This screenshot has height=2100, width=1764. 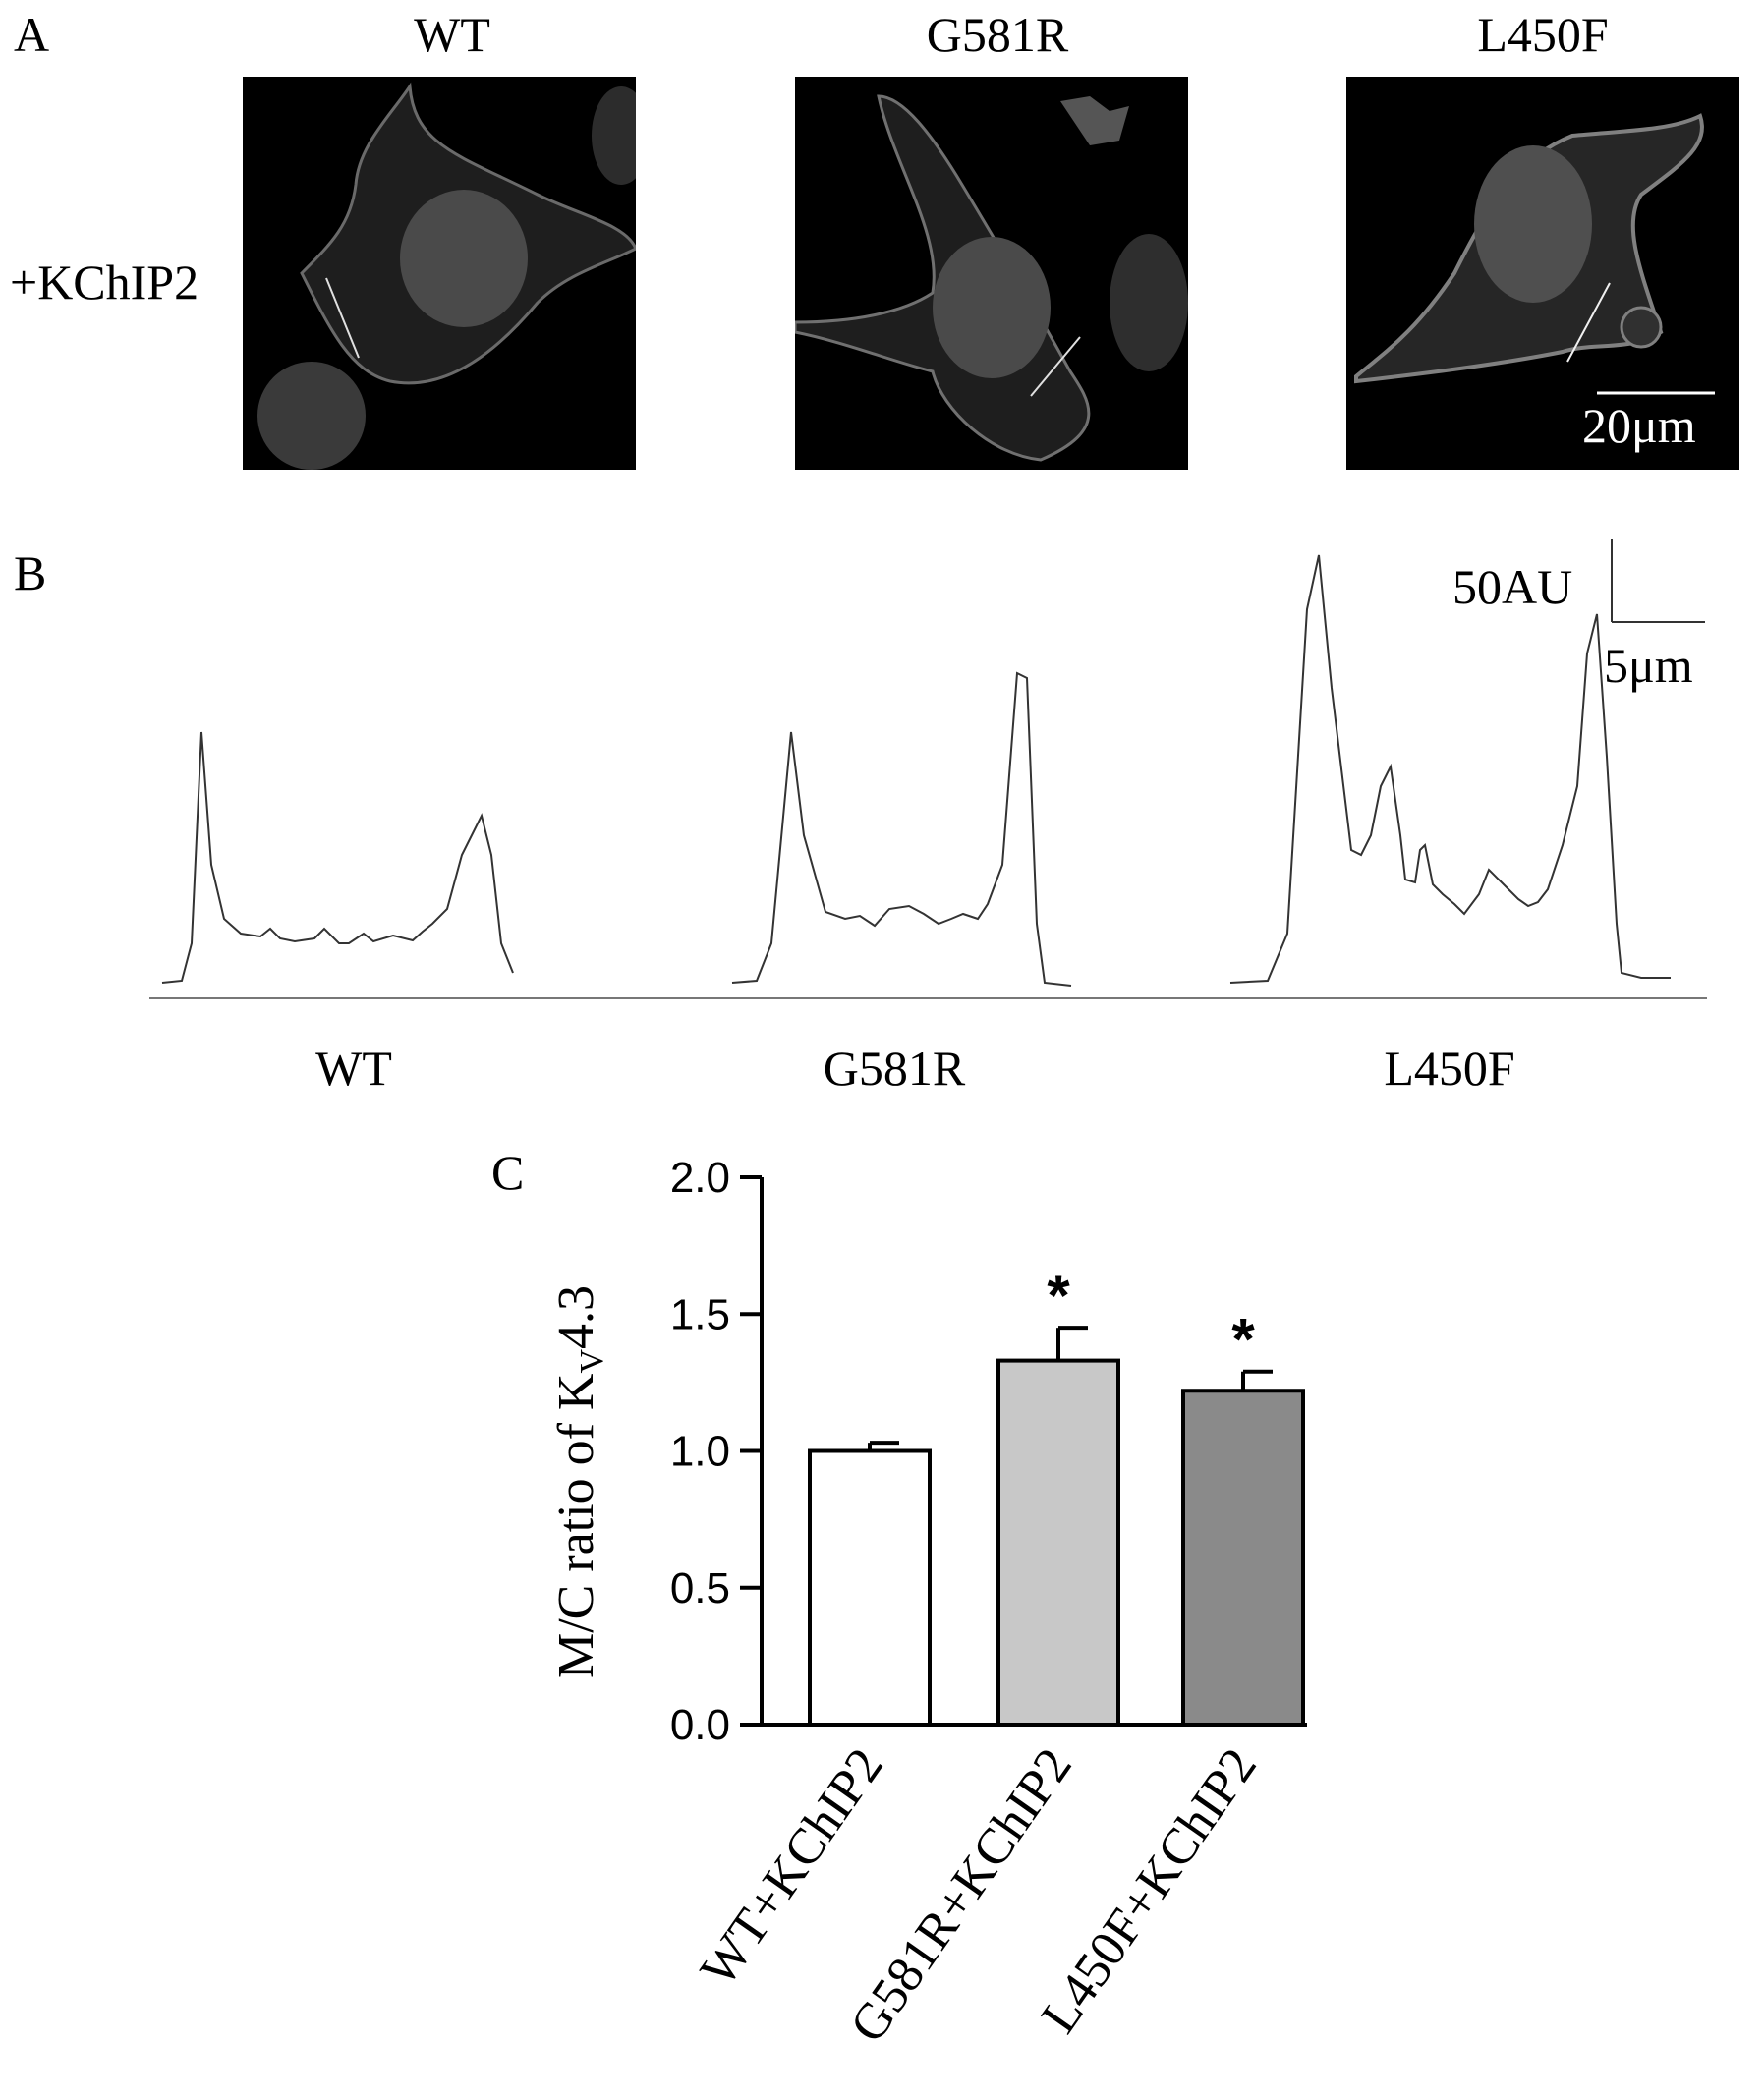 What do you see at coordinates (1512, 586) in the screenshot?
I see `scale-y-label: 50AU` at bounding box center [1512, 586].